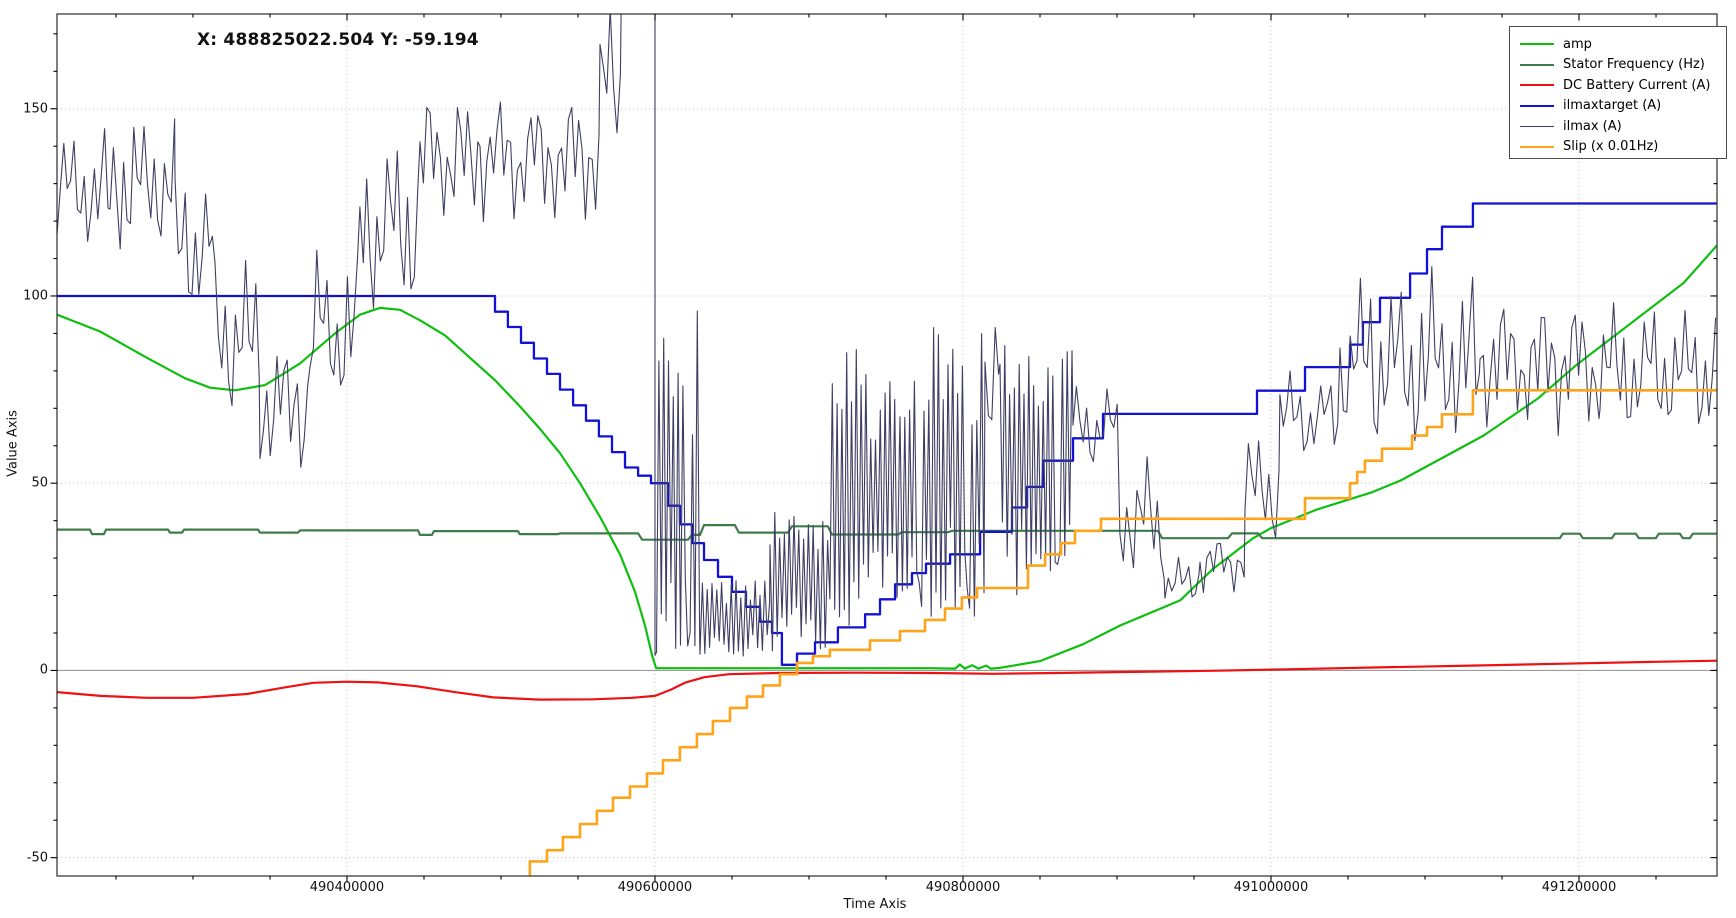 The height and width of the screenshot is (918, 1736). Describe the element at coordinates (35, 109) in the screenshot. I see `y-tick-label: 150` at that location.